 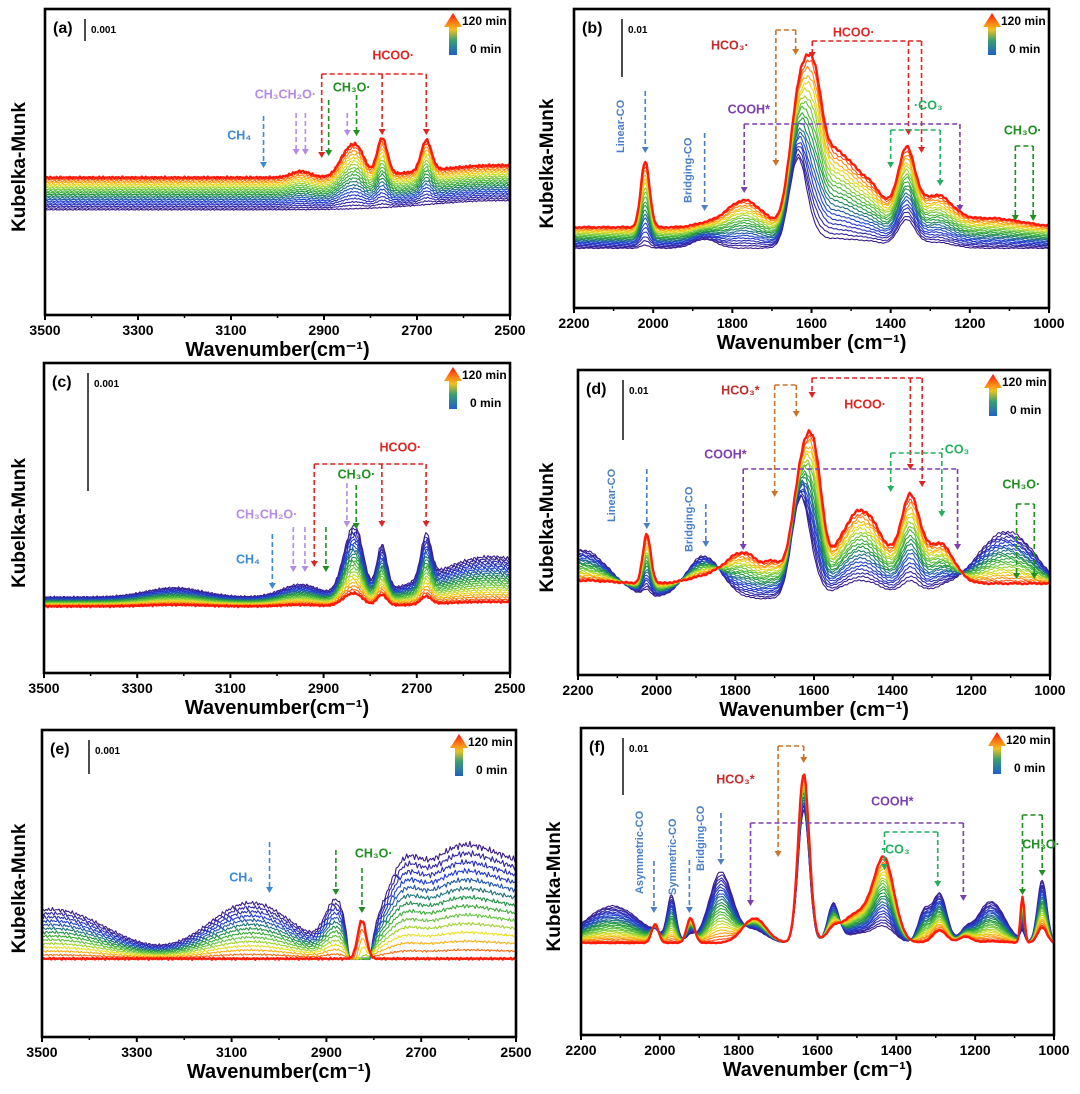 I want to click on peak-label: Bridging-CO, so click(x=689, y=519).